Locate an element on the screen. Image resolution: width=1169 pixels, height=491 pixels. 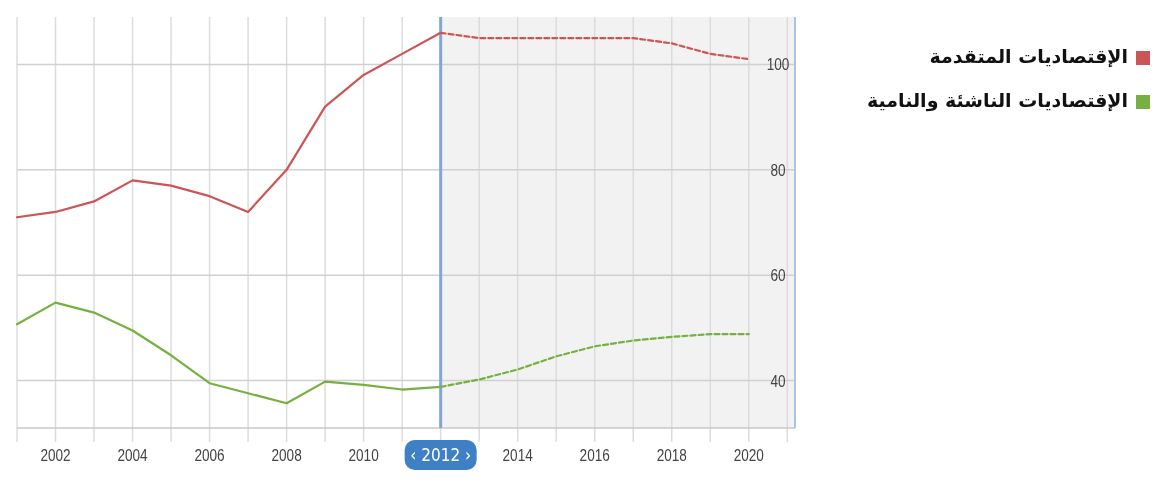
x-tick-label: 2006 is located at coordinates (209, 455).